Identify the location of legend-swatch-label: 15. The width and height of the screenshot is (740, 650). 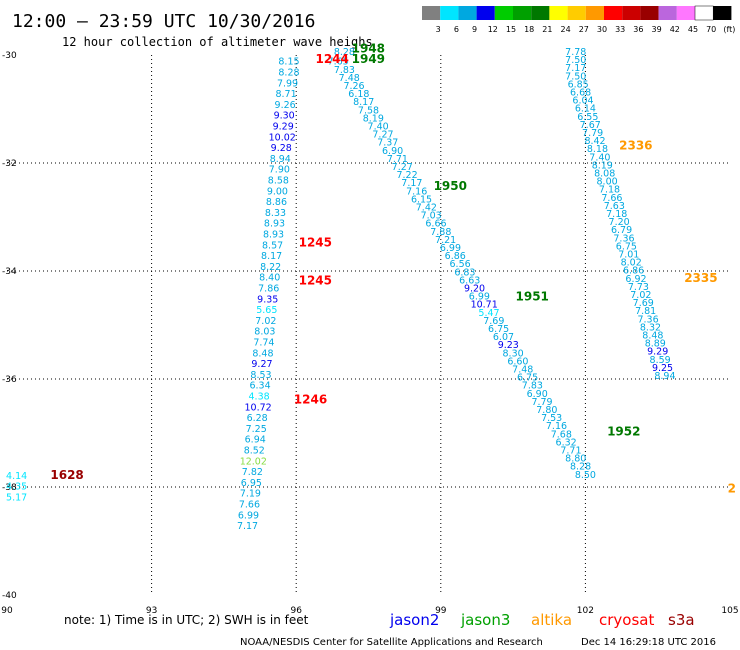
(511, 29).